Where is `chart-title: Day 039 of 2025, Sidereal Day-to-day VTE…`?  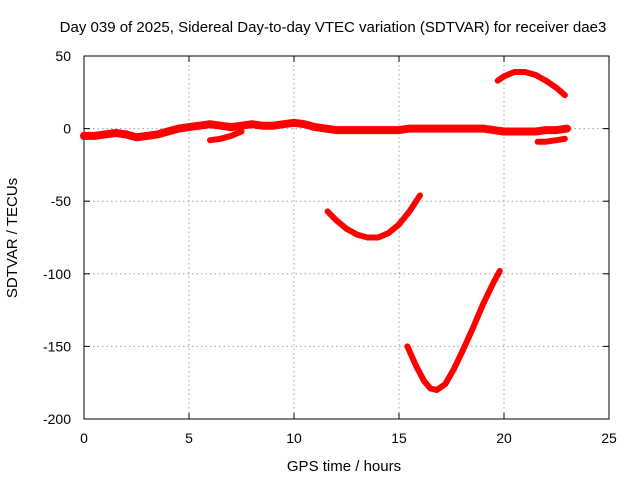 chart-title: Day 039 of 2025, Sidereal Day-to-day VTE… is located at coordinates (333, 27).